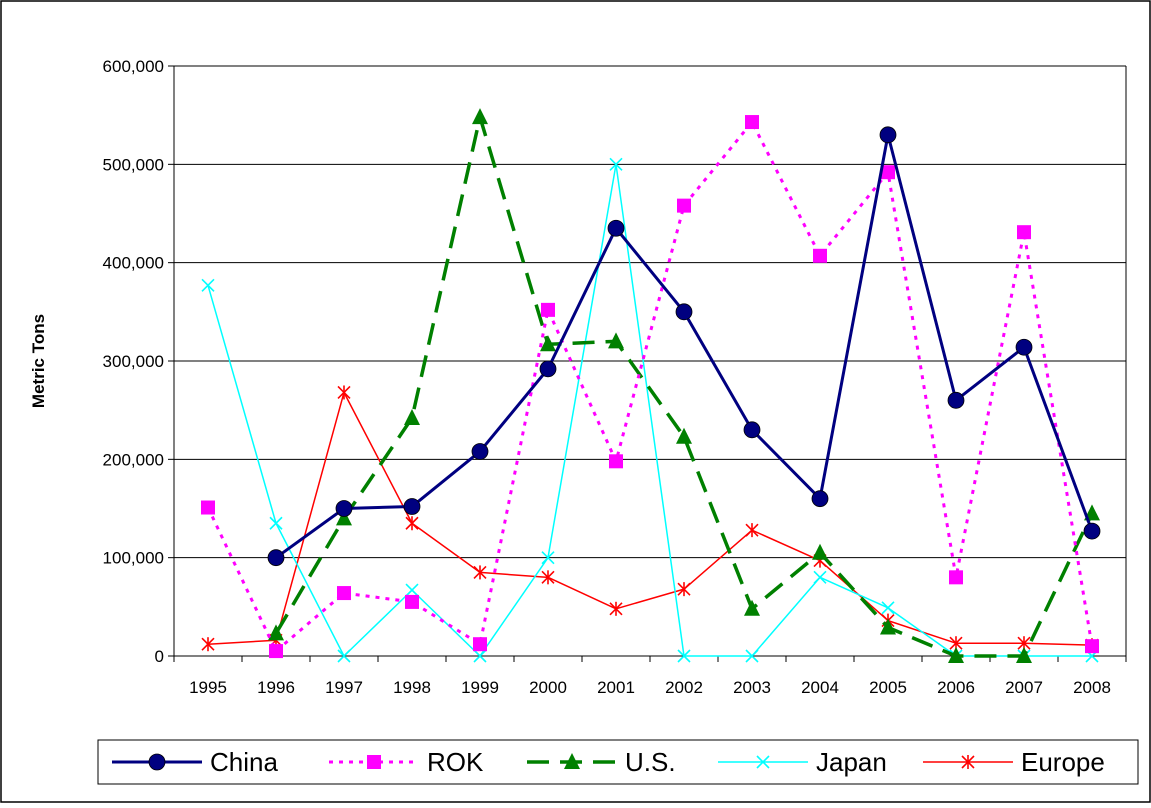 The image size is (1151, 808). What do you see at coordinates (133, 263) in the screenshot?
I see `y-tick-label: 400,000` at bounding box center [133, 263].